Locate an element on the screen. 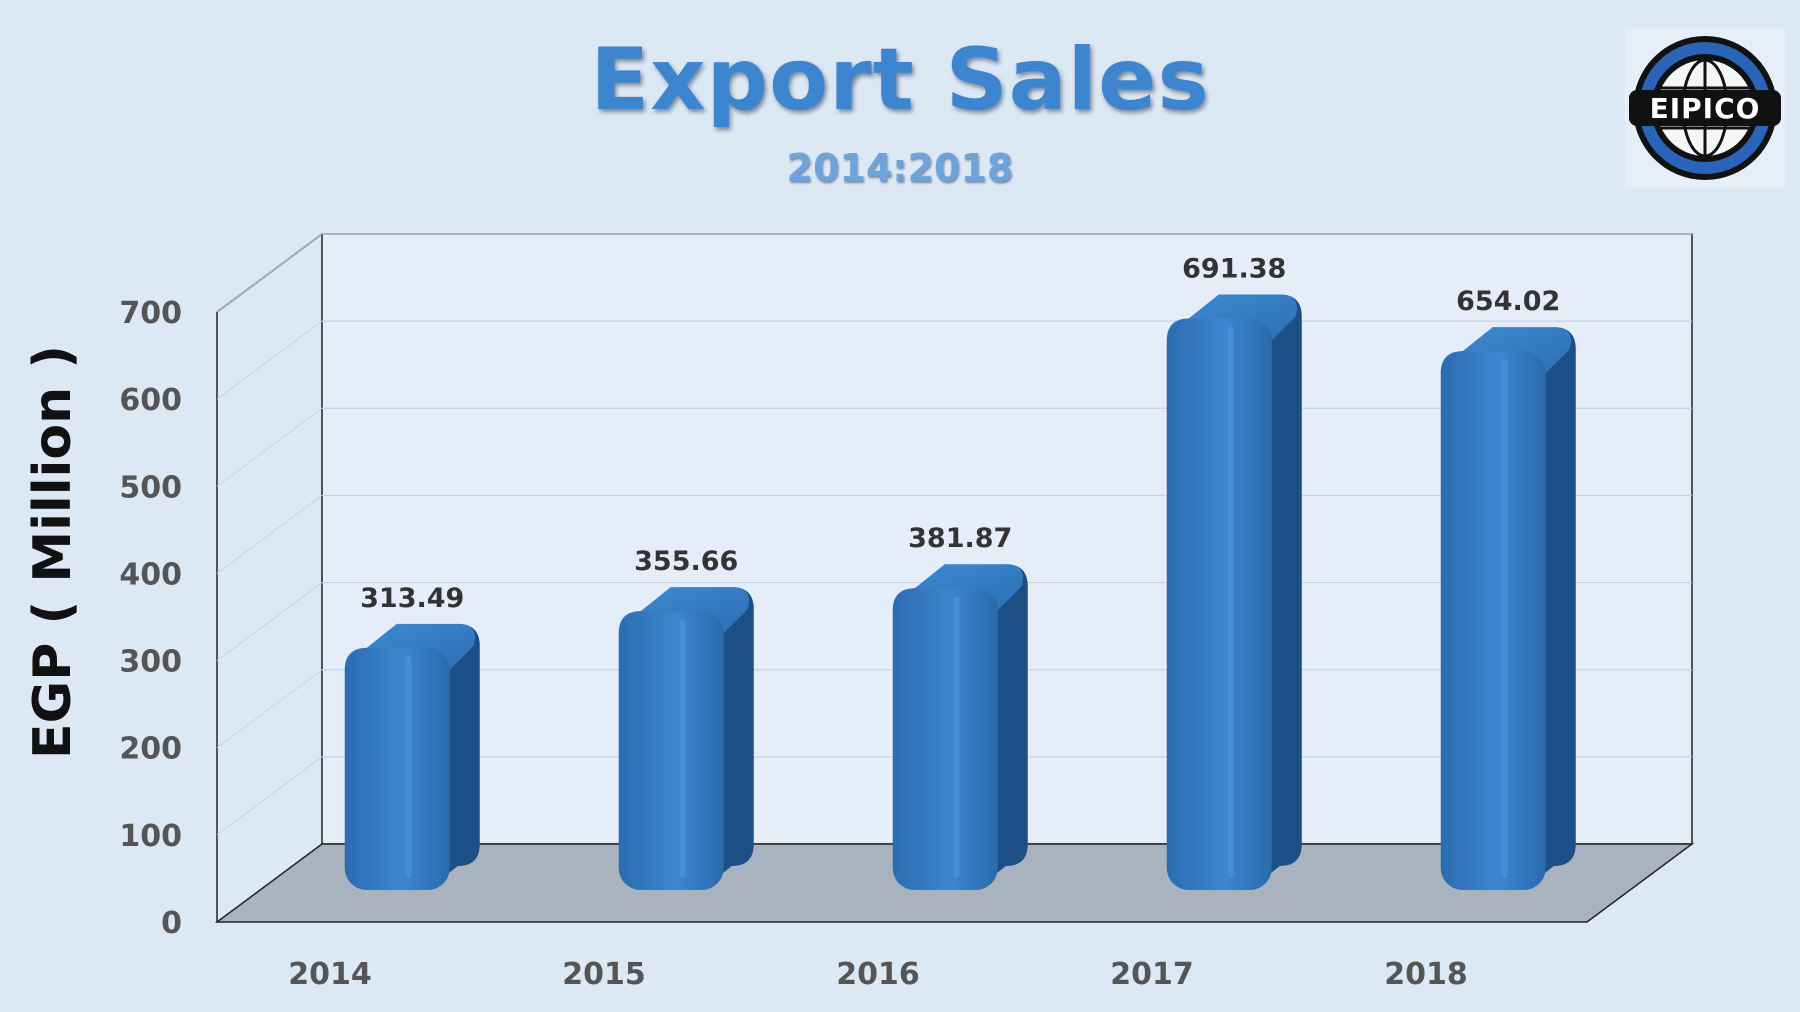  bar-2014 is located at coordinates (412, 756).